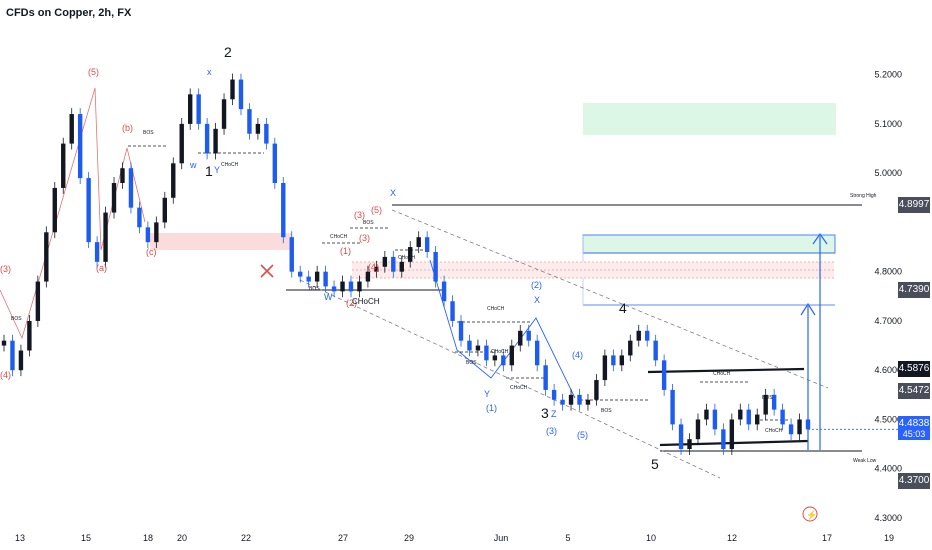 Image resolution: width=932 pixels, height=550 pixels. What do you see at coordinates (69, 13) in the screenshot?
I see `chart-title: CFDs on Copper, 2h, FX` at bounding box center [69, 13].